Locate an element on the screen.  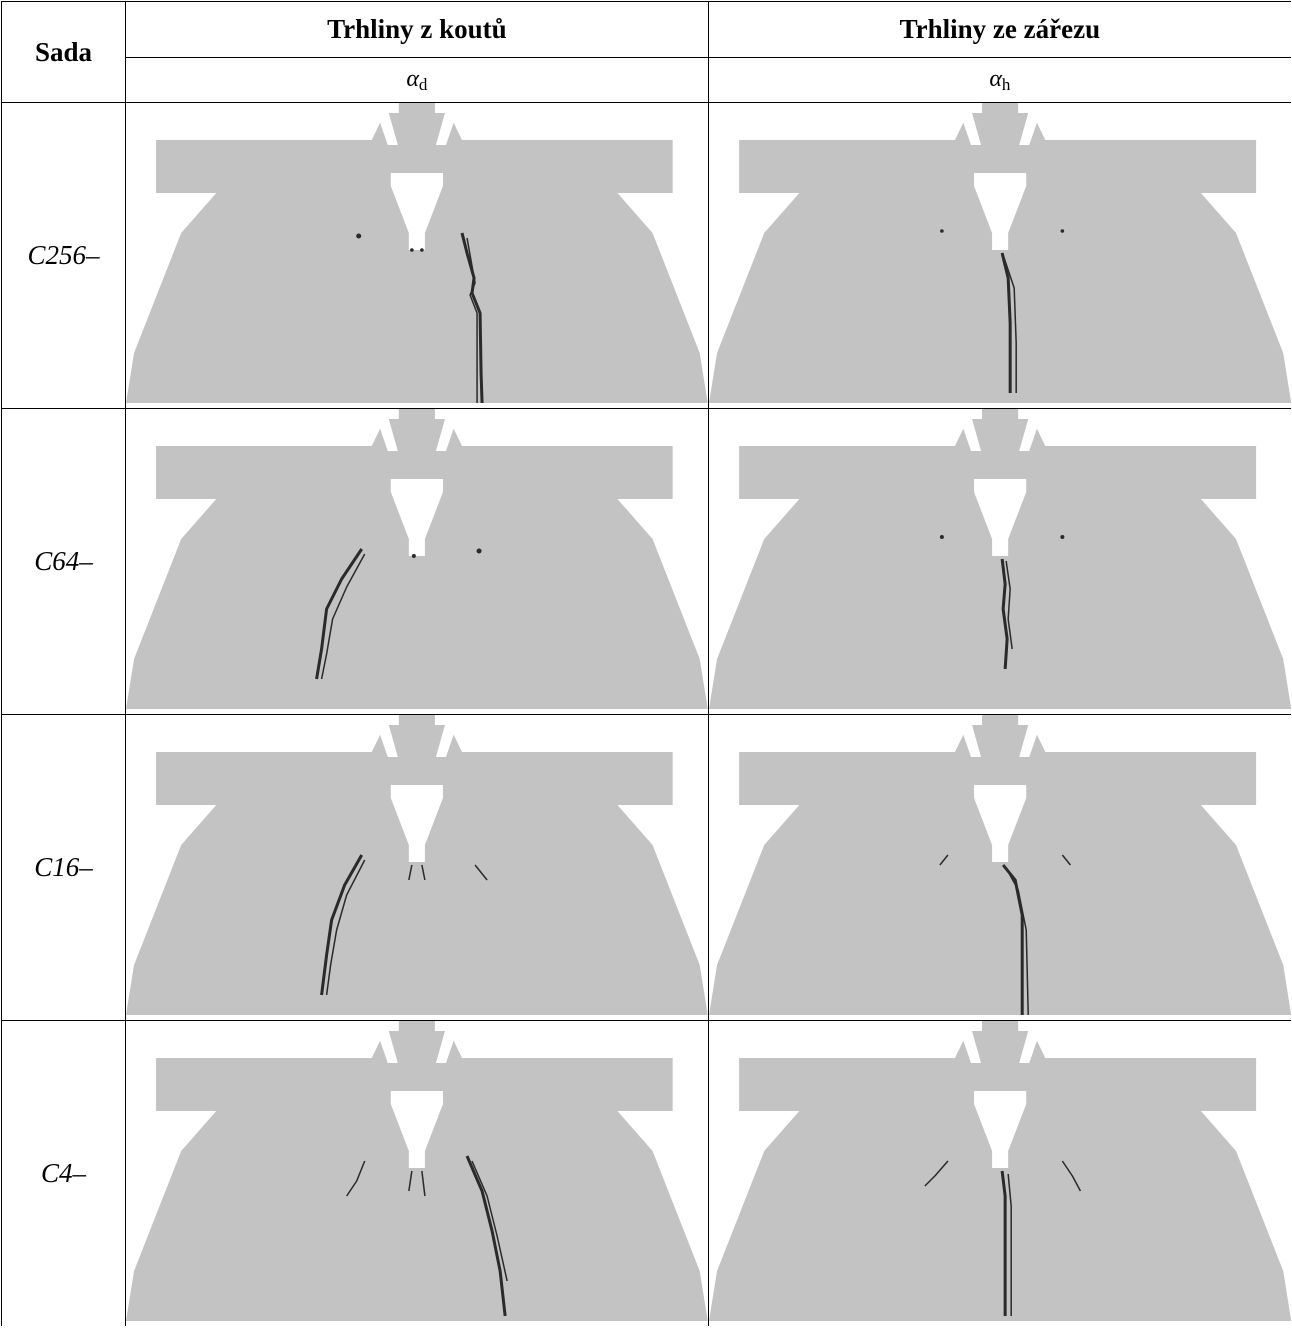
group-header-notch: Trhliny ze zářezu is located at coordinates (999, 29).